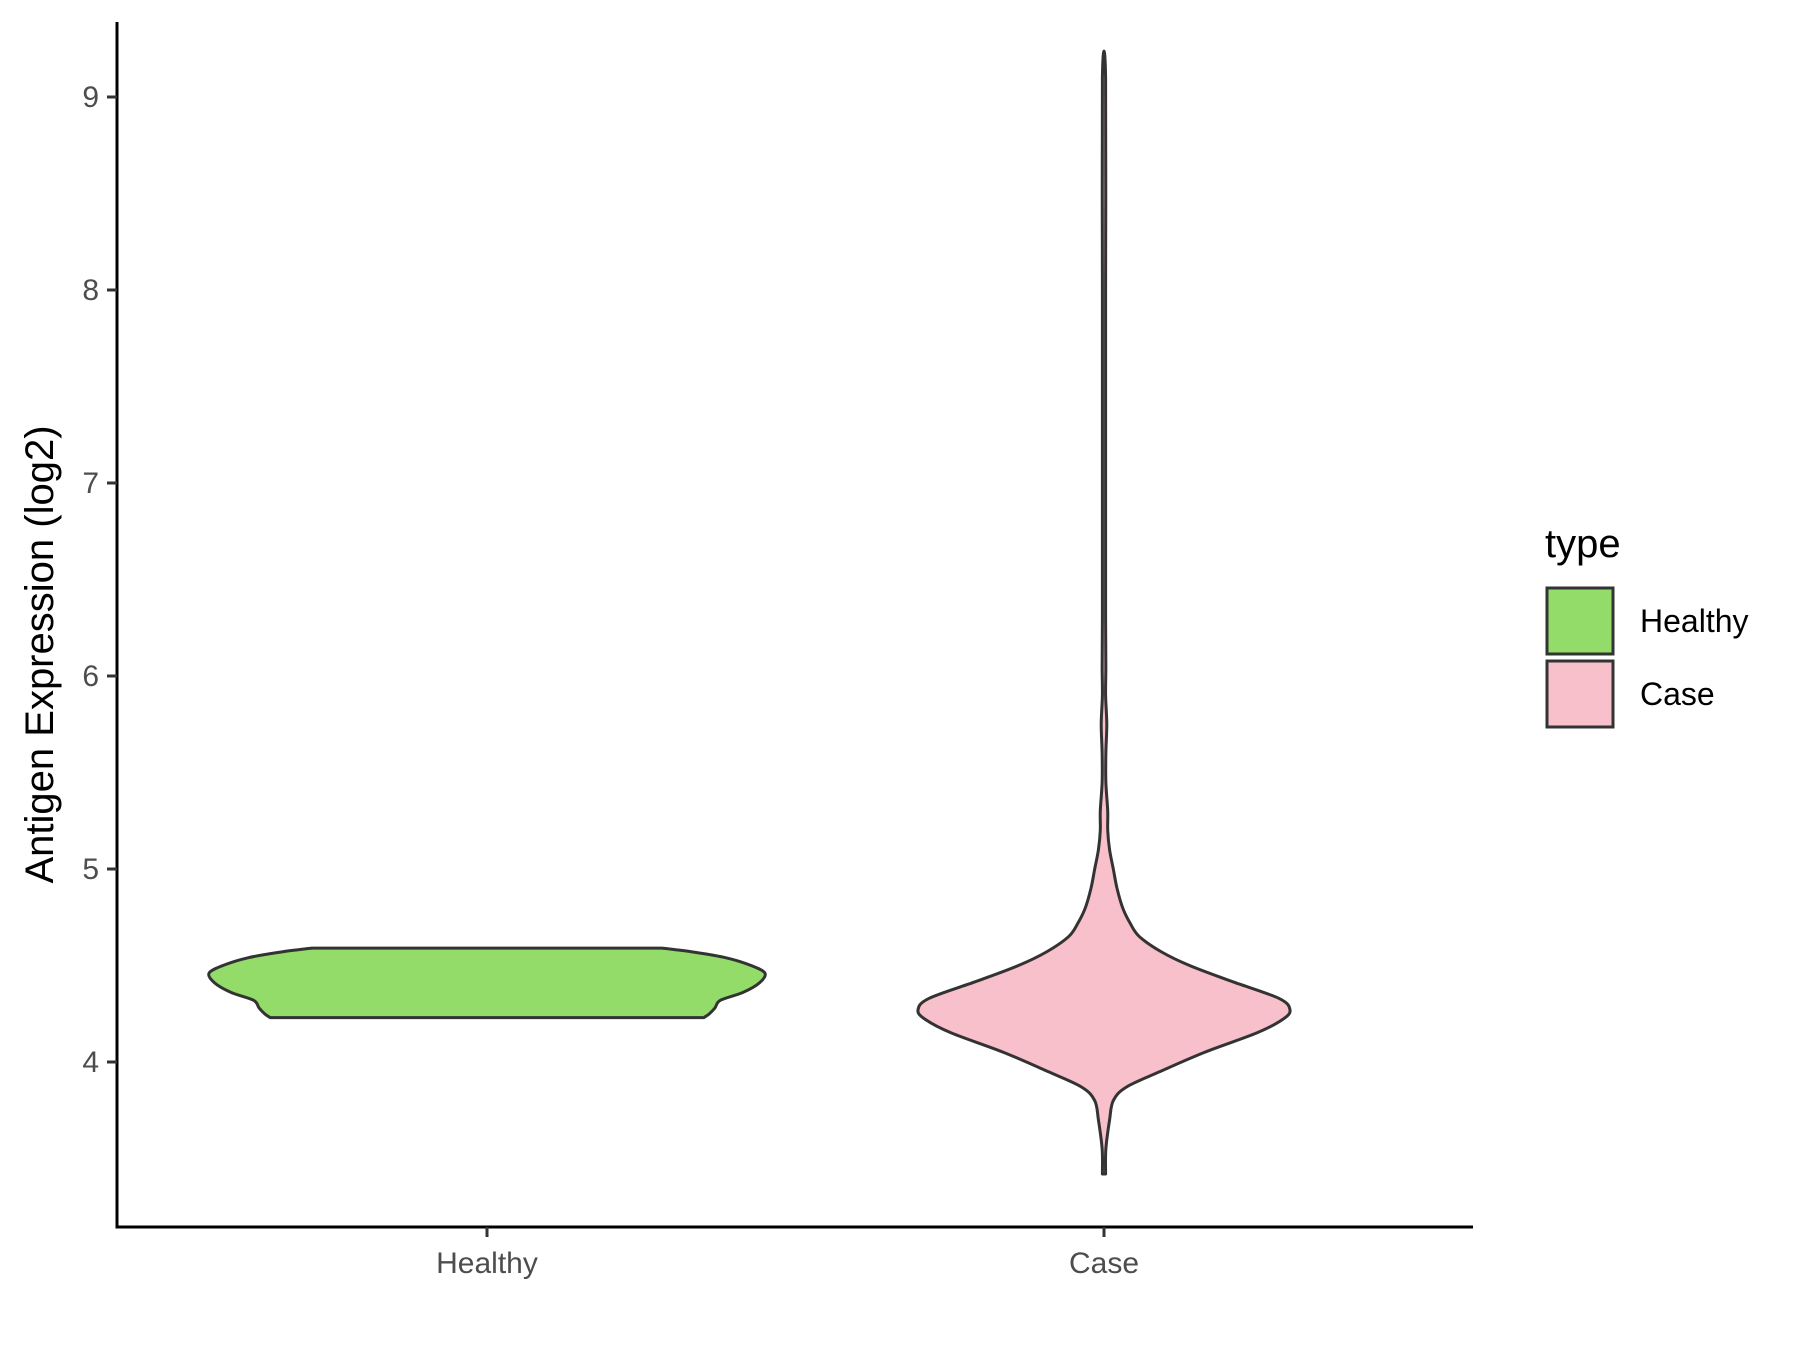  What do you see at coordinates (1677, 694) in the screenshot?
I see `legend-label-case: Case` at bounding box center [1677, 694].